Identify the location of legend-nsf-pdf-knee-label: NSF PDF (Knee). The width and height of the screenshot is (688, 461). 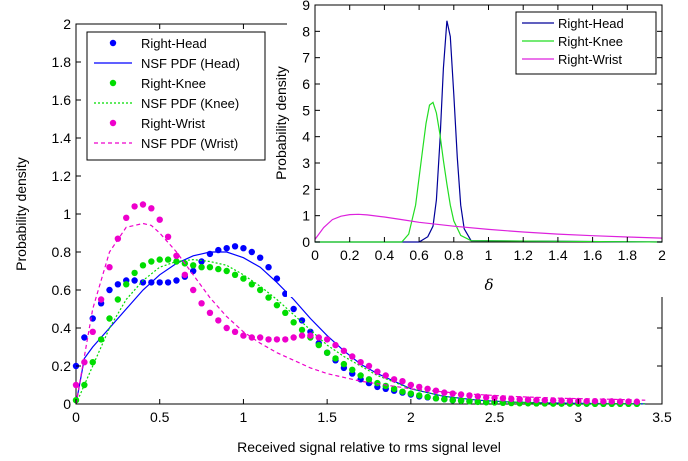
(190, 103).